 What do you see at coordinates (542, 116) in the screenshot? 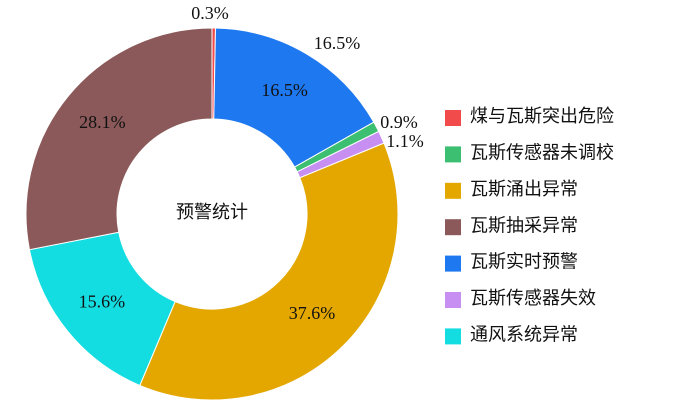
I see `legend-label: 煤与瓦斯突出危险` at bounding box center [542, 116].